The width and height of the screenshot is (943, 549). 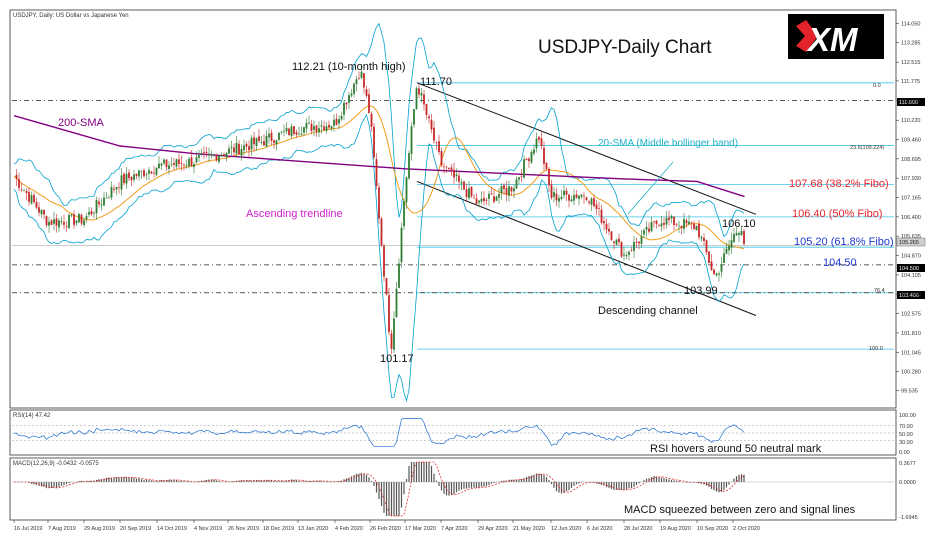 I want to click on fibo-label-50: 106.40 (50% Fibo), so click(x=837, y=214).